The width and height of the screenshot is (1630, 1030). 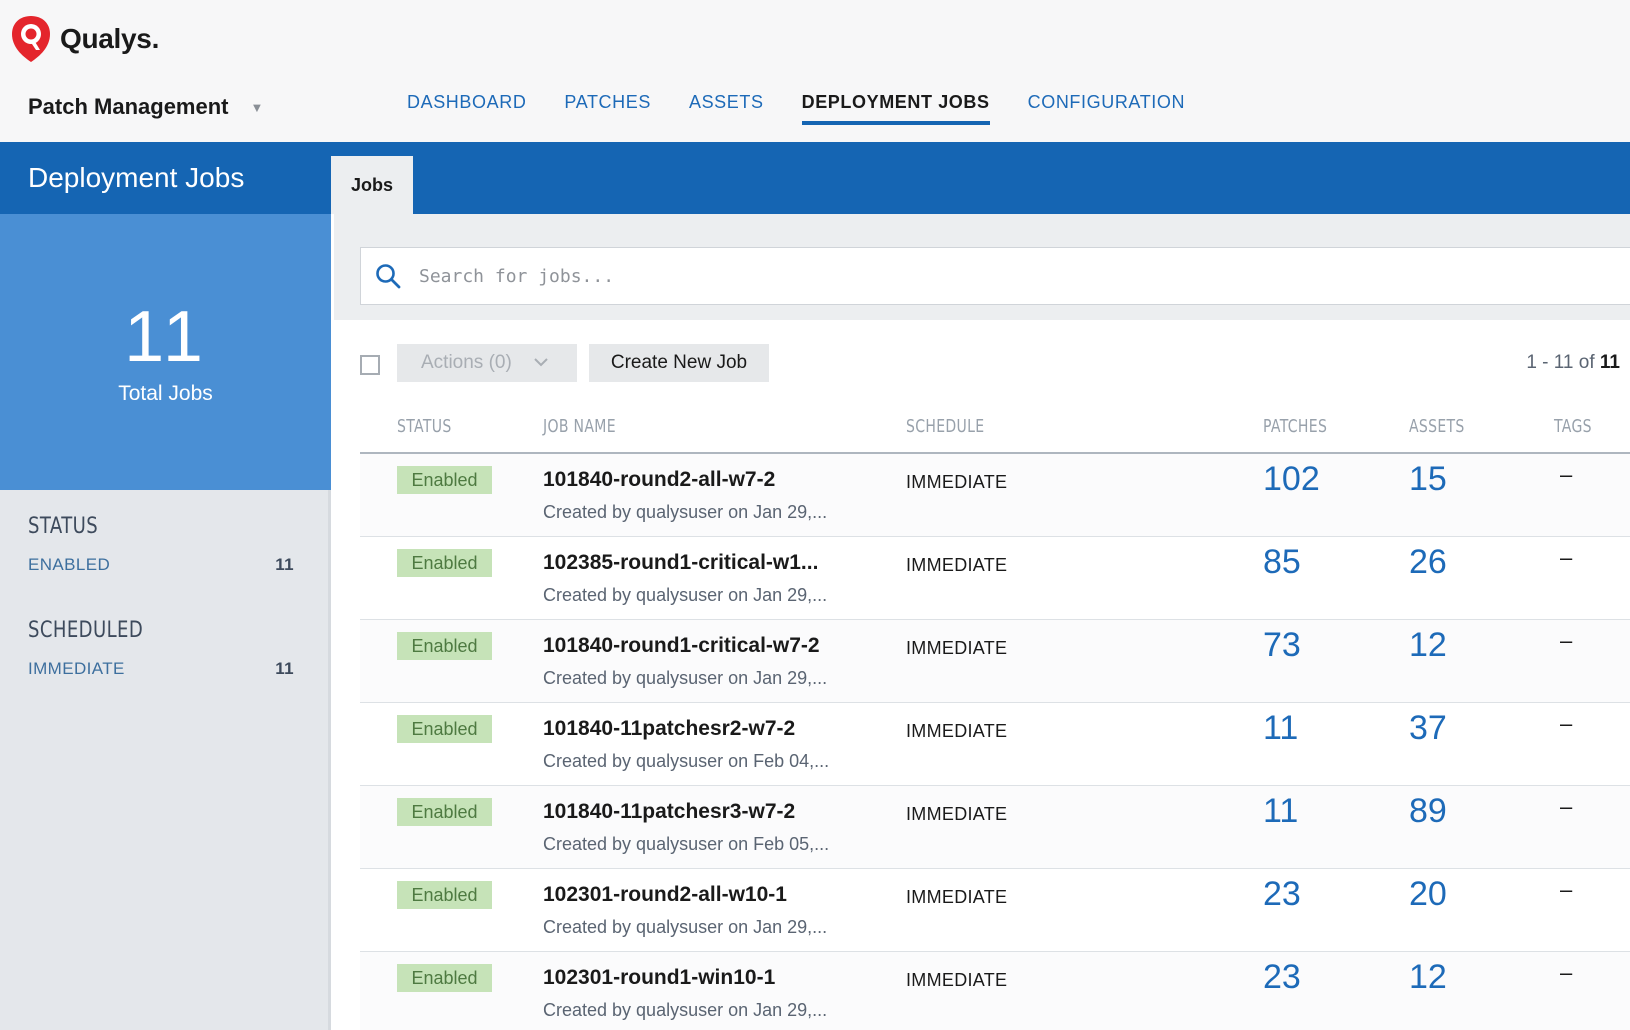 What do you see at coordinates (388, 276) in the screenshot?
I see `search-icon` at bounding box center [388, 276].